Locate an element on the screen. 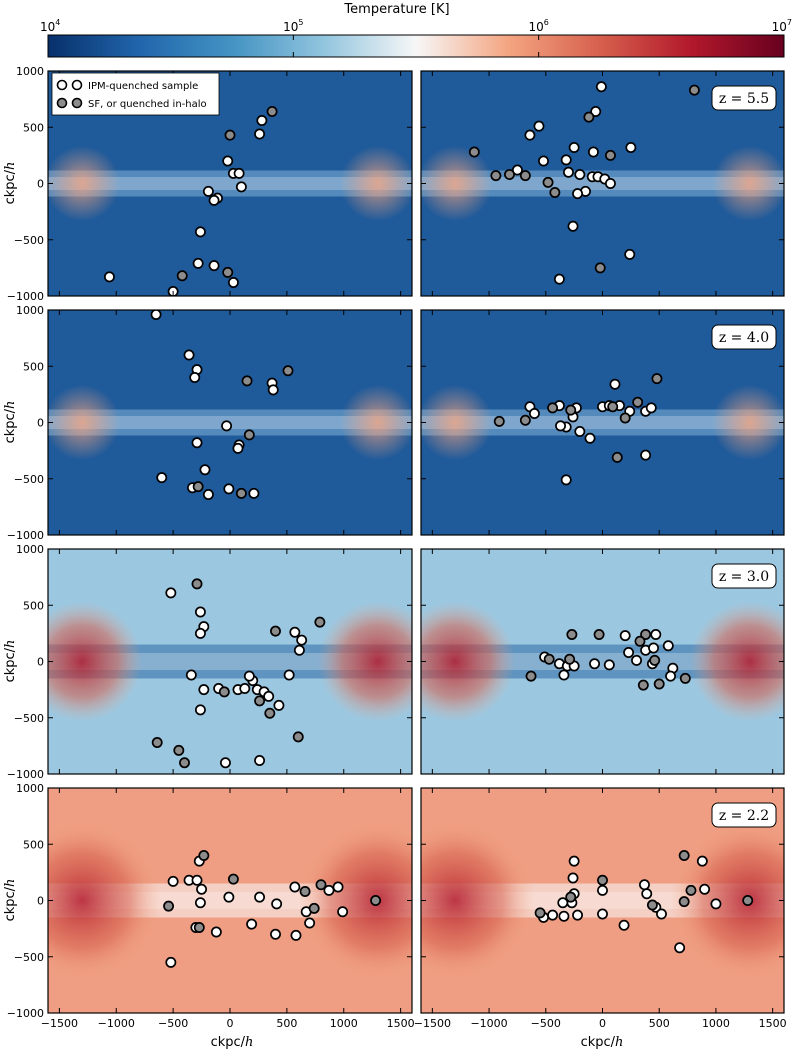 Image resolution: width=797 pixels, height=1051 pixels. x-tick-label: 500 is located at coordinates (286, 1023).